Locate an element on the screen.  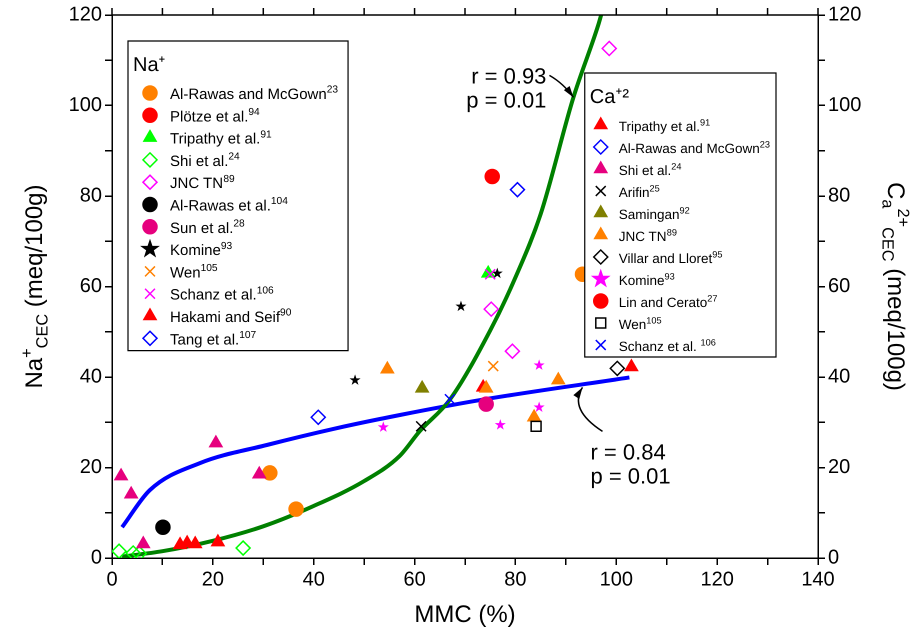
y-tick-label: 80 is located at coordinates (91, 195).